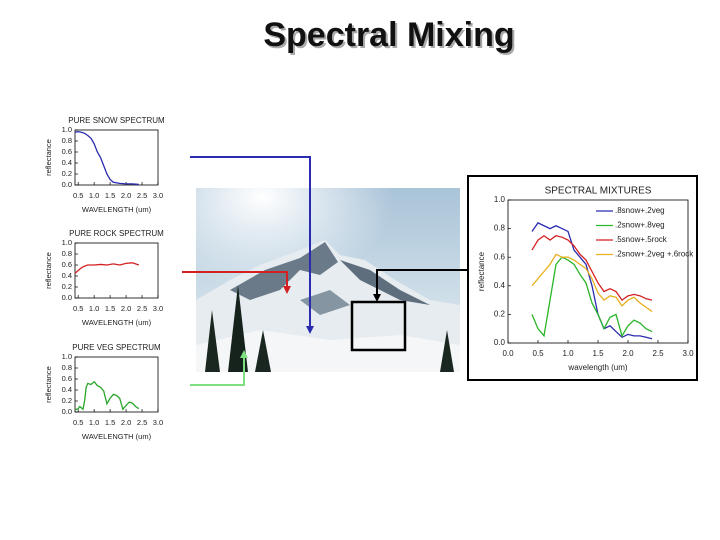 This screenshot has height=540, width=720. Describe the element at coordinates (116, 233) in the screenshot. I see `chart-title: PURE ROCK SPECTRUM` at that location.